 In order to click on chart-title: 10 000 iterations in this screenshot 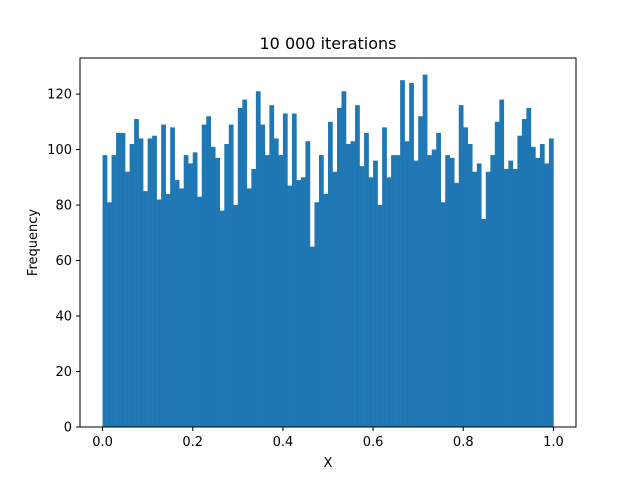, I will do `click(328, 43)`.